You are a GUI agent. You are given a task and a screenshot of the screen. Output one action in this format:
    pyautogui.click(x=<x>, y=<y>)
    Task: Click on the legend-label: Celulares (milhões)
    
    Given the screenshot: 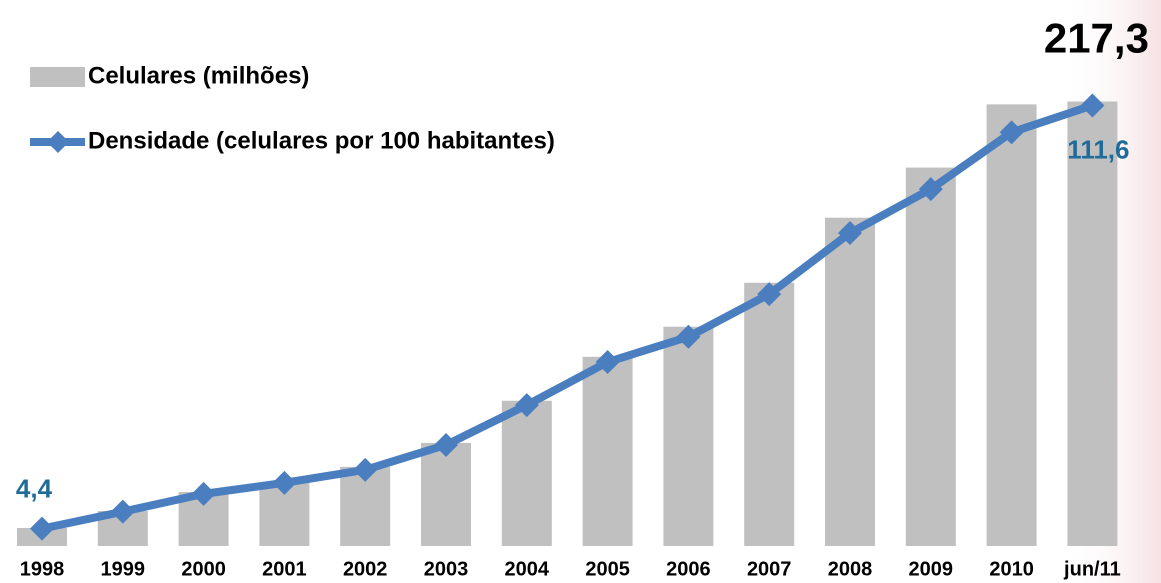 What is the action you would take?
    pyautogui.click(x=198, y=75)
    